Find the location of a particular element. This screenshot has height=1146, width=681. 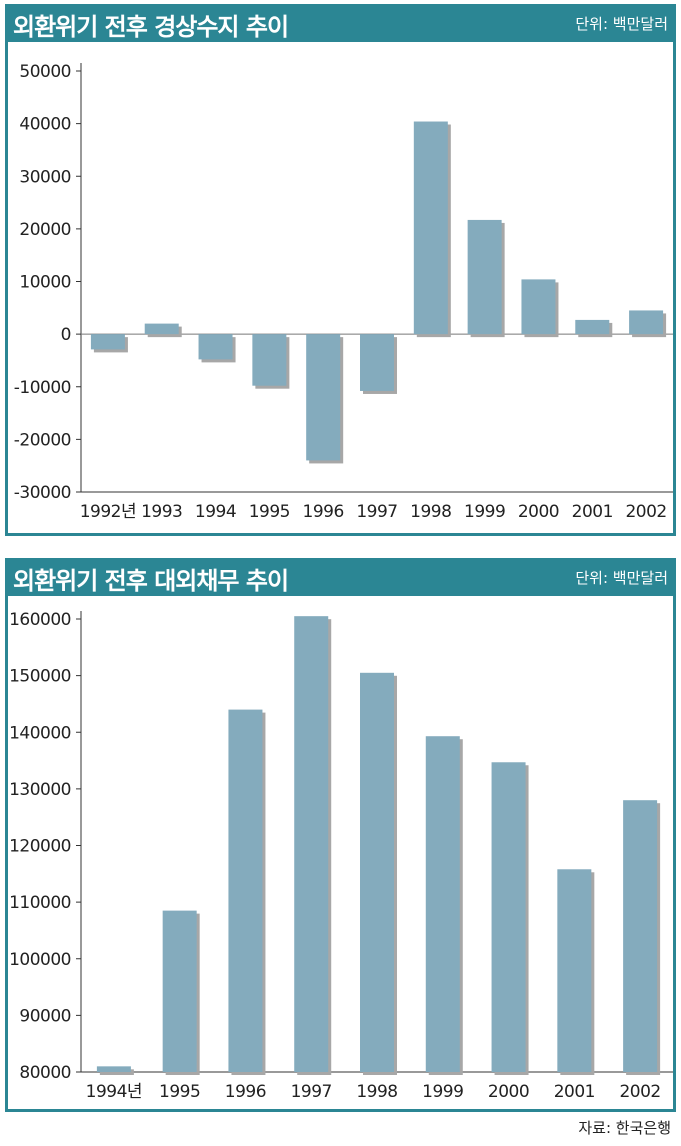

y-tick-label: 0 is located at coordinates (66, 335).